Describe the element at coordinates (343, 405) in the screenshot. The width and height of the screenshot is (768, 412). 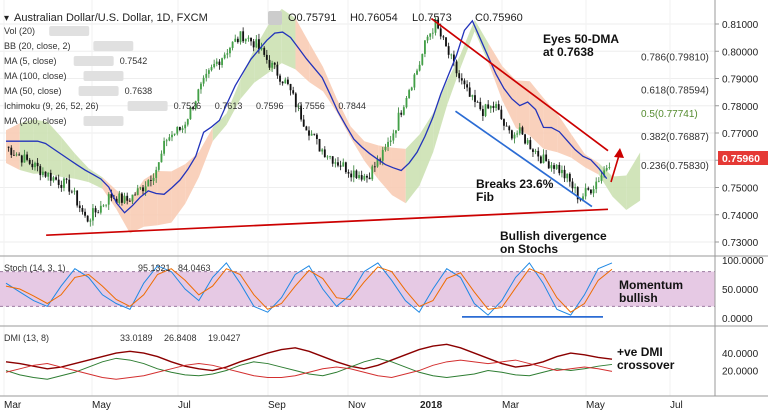
I see `time-axis: Mar May Jul Sep Nov 2018 Mar May Jul` at that location.